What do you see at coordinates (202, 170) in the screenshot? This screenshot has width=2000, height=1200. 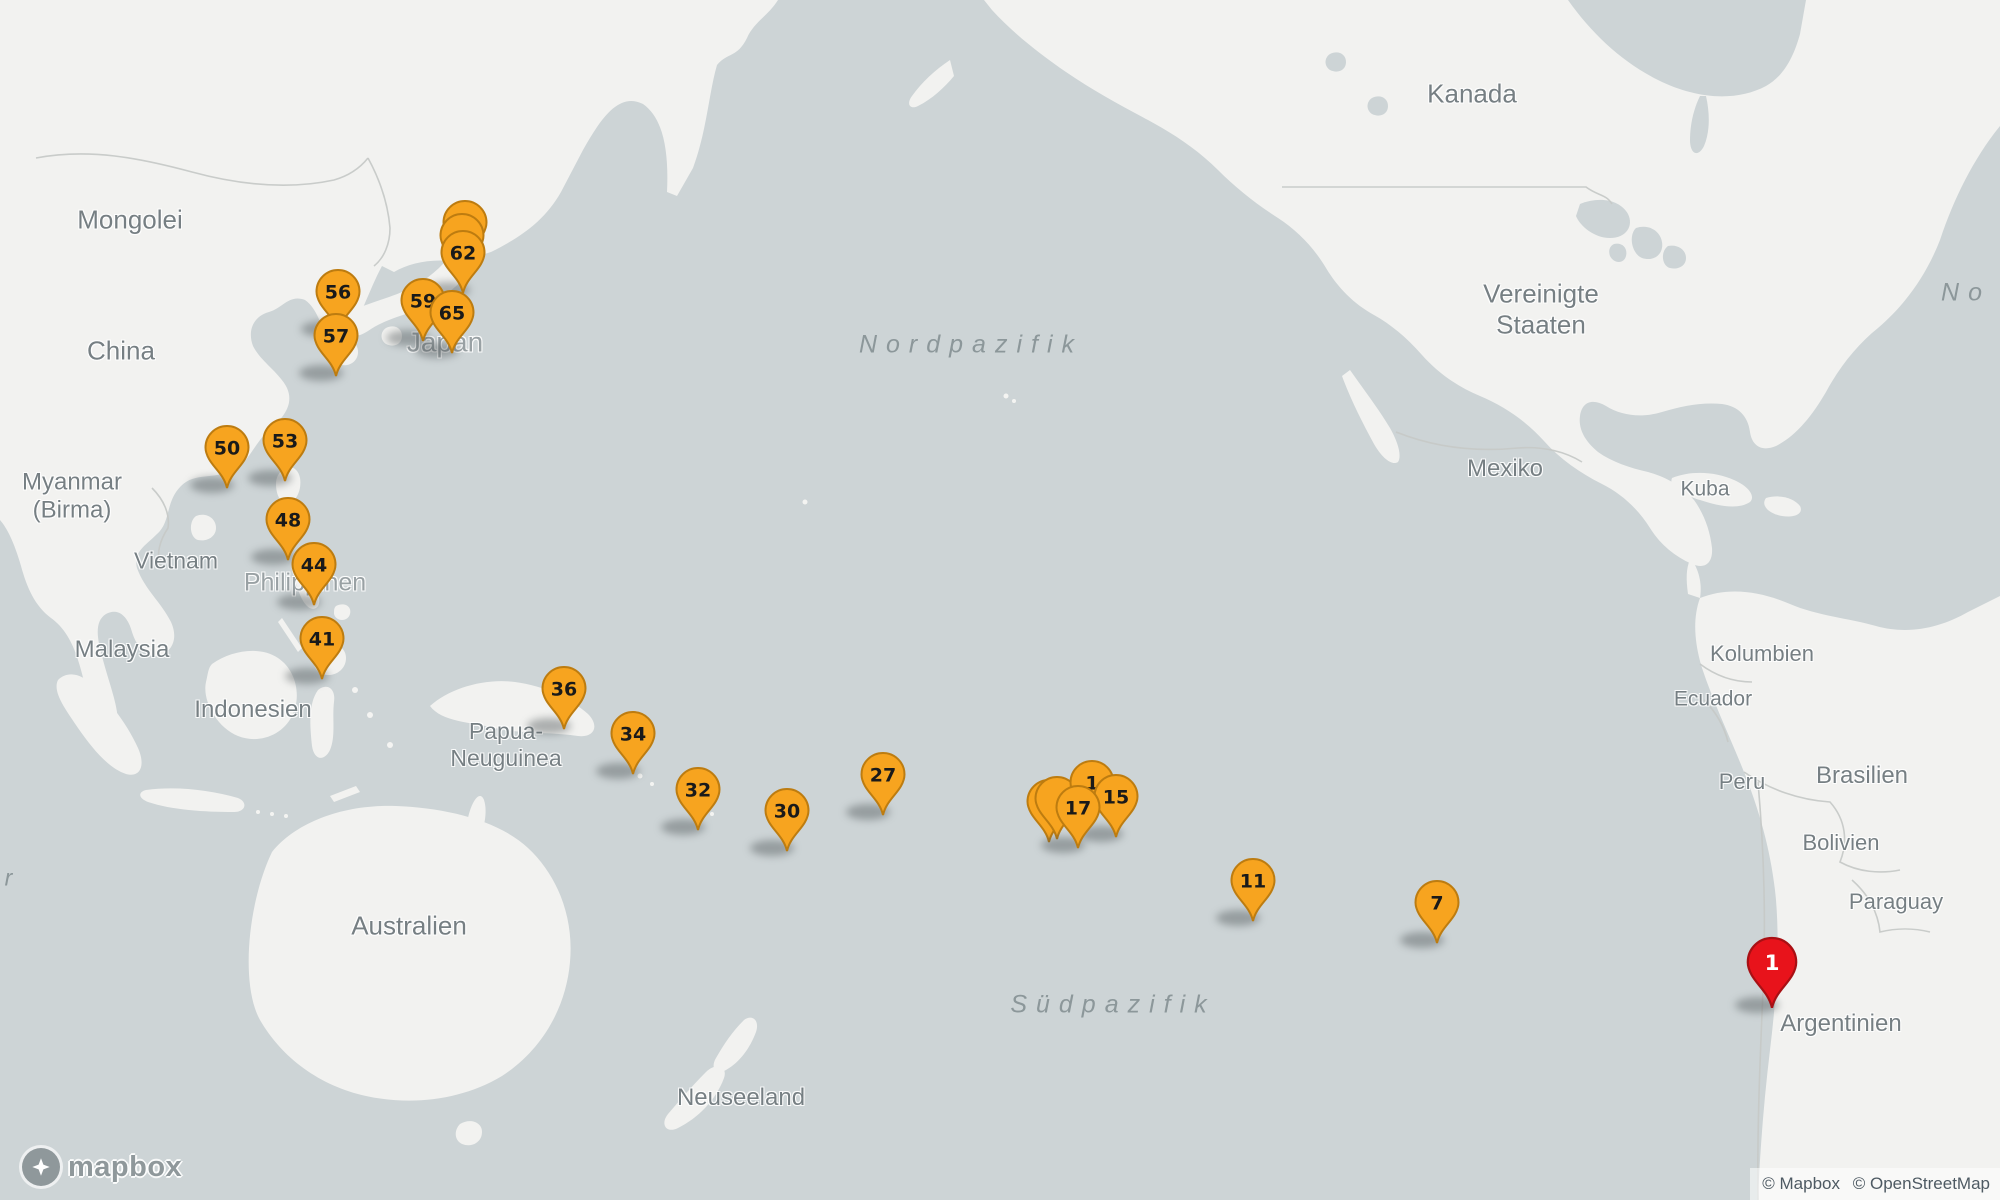 I see `border-mongolia` at bounding box center [202, 170].